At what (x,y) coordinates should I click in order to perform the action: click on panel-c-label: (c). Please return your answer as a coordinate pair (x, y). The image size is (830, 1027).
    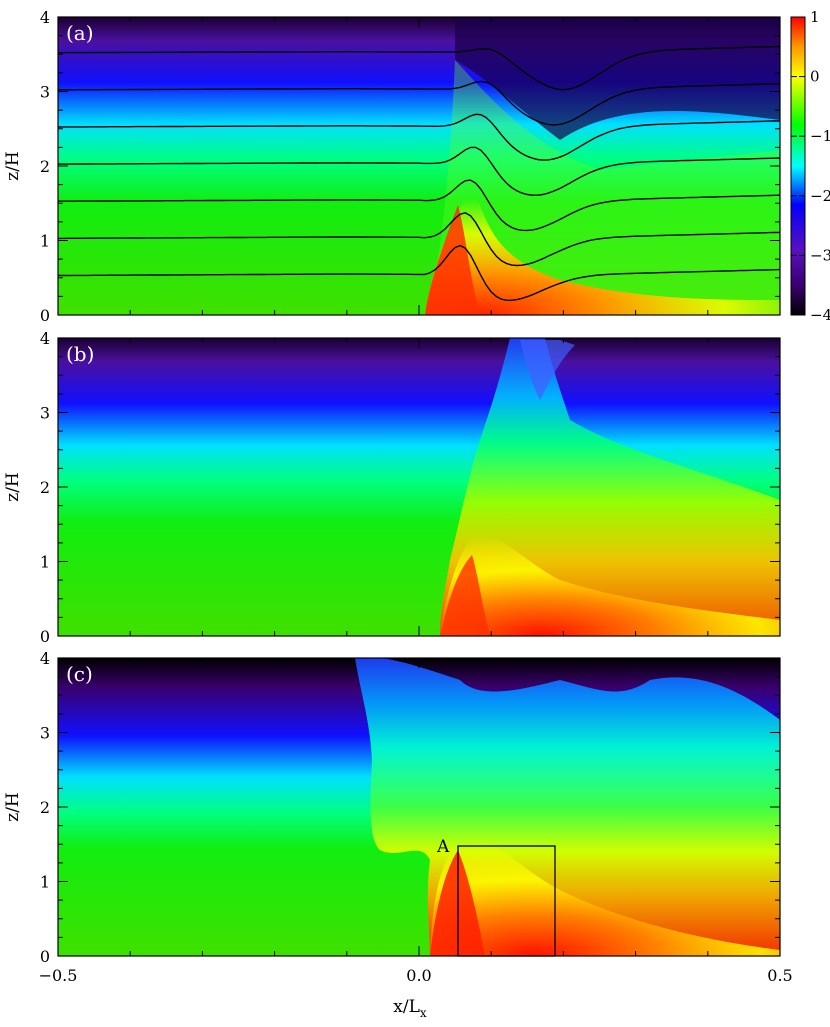
    Looking at the image, I should click on (79, 674).